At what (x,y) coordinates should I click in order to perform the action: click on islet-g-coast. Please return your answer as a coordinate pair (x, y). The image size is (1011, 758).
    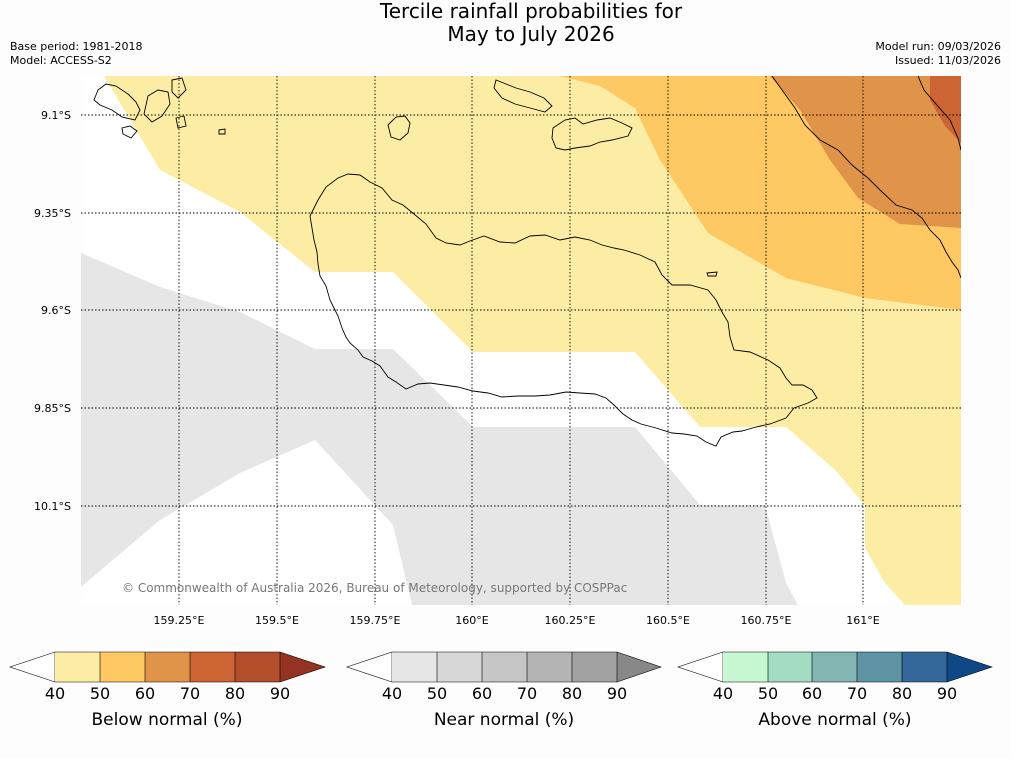
    Looking at the image, I should click on (712, 274).